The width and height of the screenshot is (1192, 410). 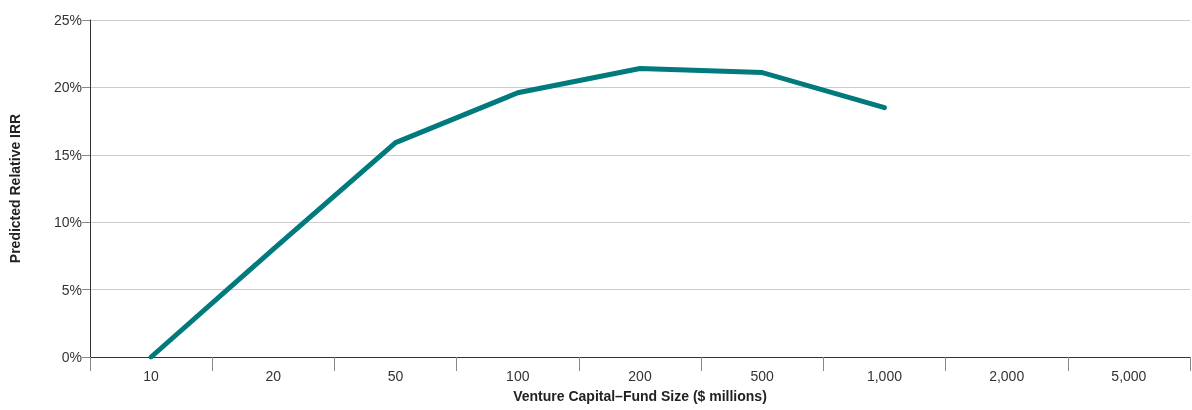 What do you see at coordinates (640, 396) in the screenshot?
I see `x-axis-title: Venture Capital–Fund Size ($ millions)` at bounding box center [640, 396].